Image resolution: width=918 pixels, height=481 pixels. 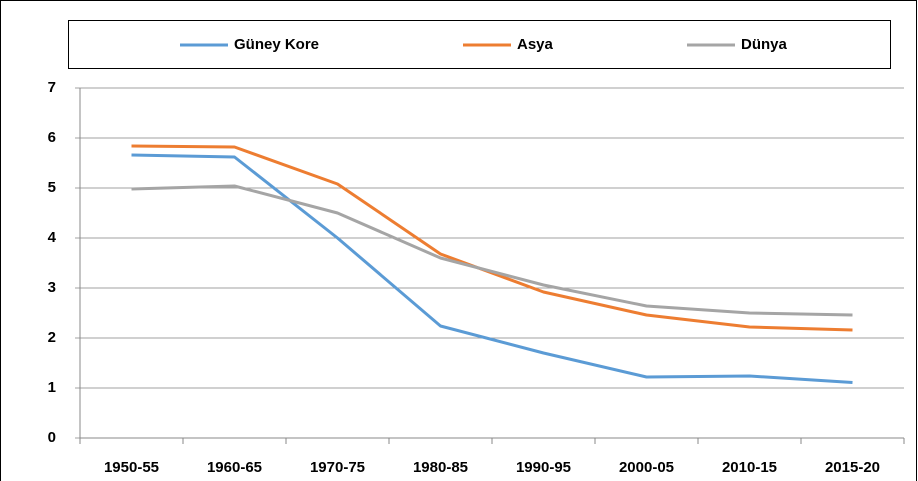 I want to click on x-tick-label: 1950-55, so click(x=131, y=467).